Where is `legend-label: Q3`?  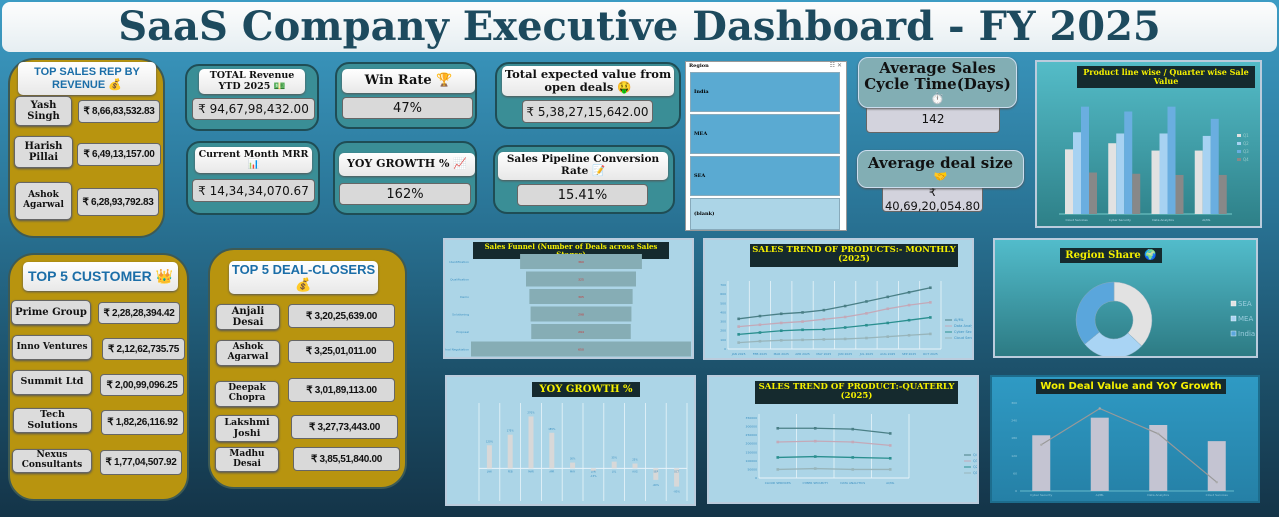 legend-label: Q3 is located at coordinates (975, 461).